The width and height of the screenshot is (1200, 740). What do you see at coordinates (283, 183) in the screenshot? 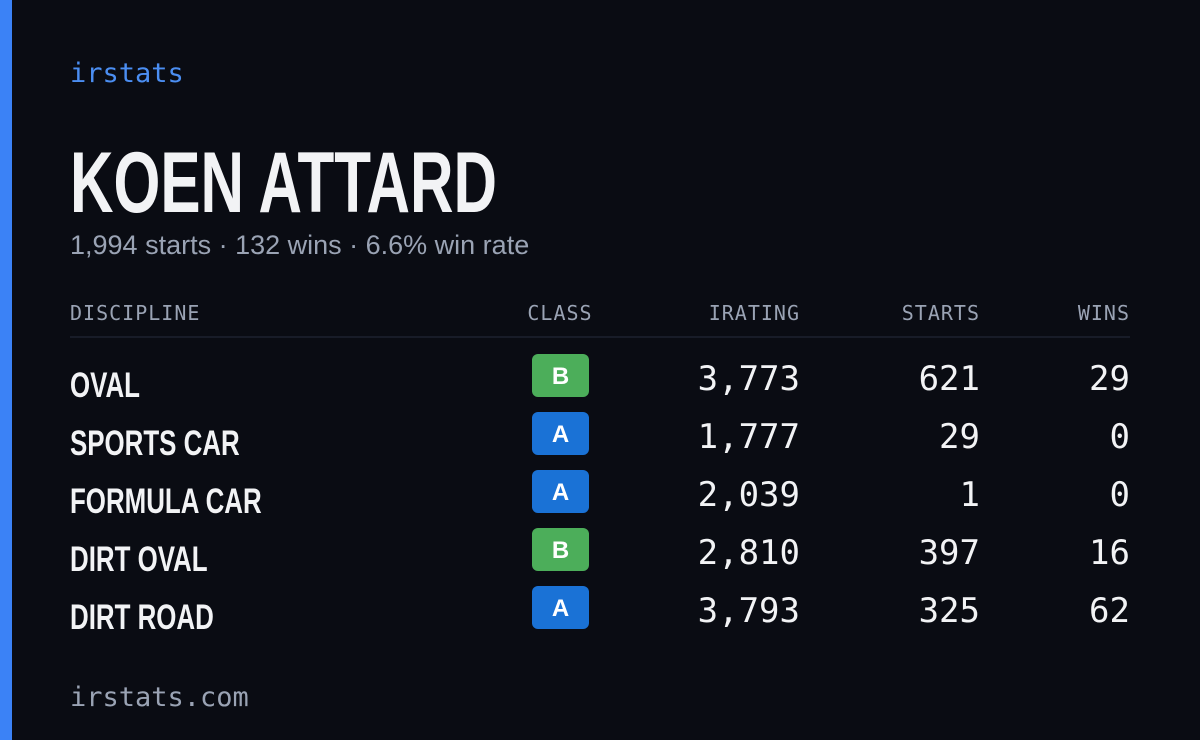
I see `driver-name: KOEN ATTARD` at bounding box center [283, 183].